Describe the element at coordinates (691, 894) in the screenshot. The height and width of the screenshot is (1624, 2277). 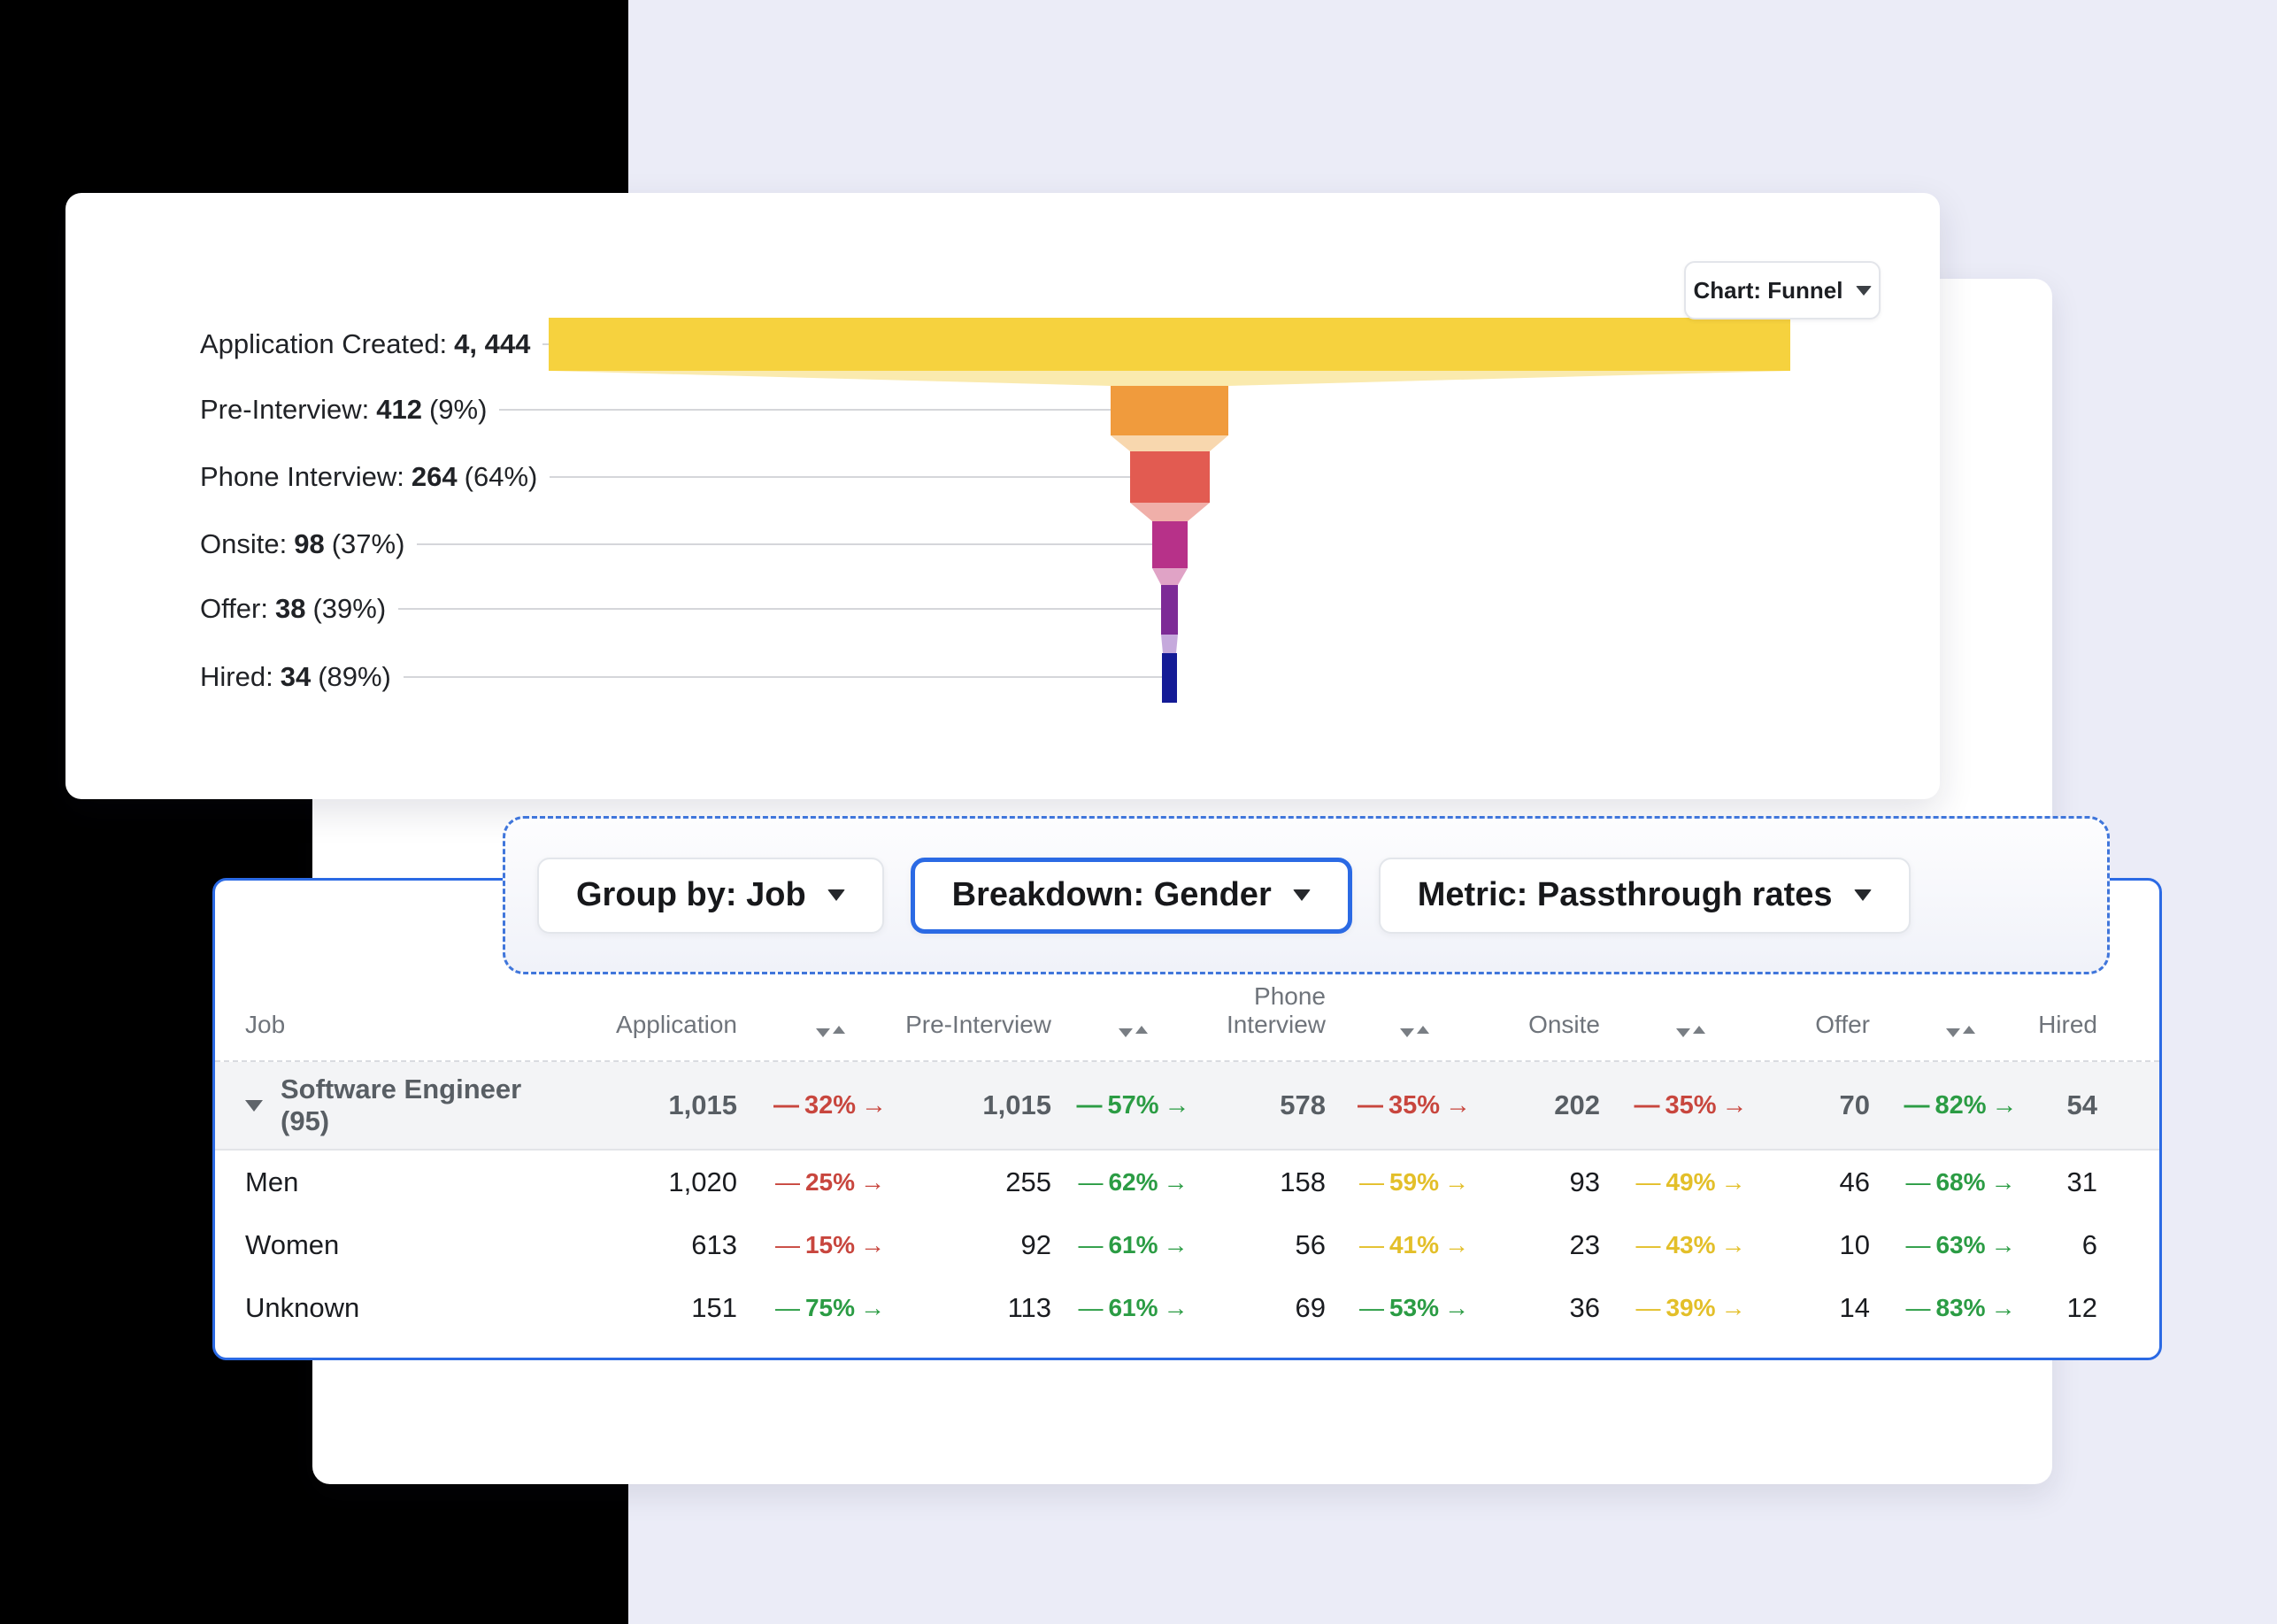
I see `group-by-label: Group by: Job` at that location.